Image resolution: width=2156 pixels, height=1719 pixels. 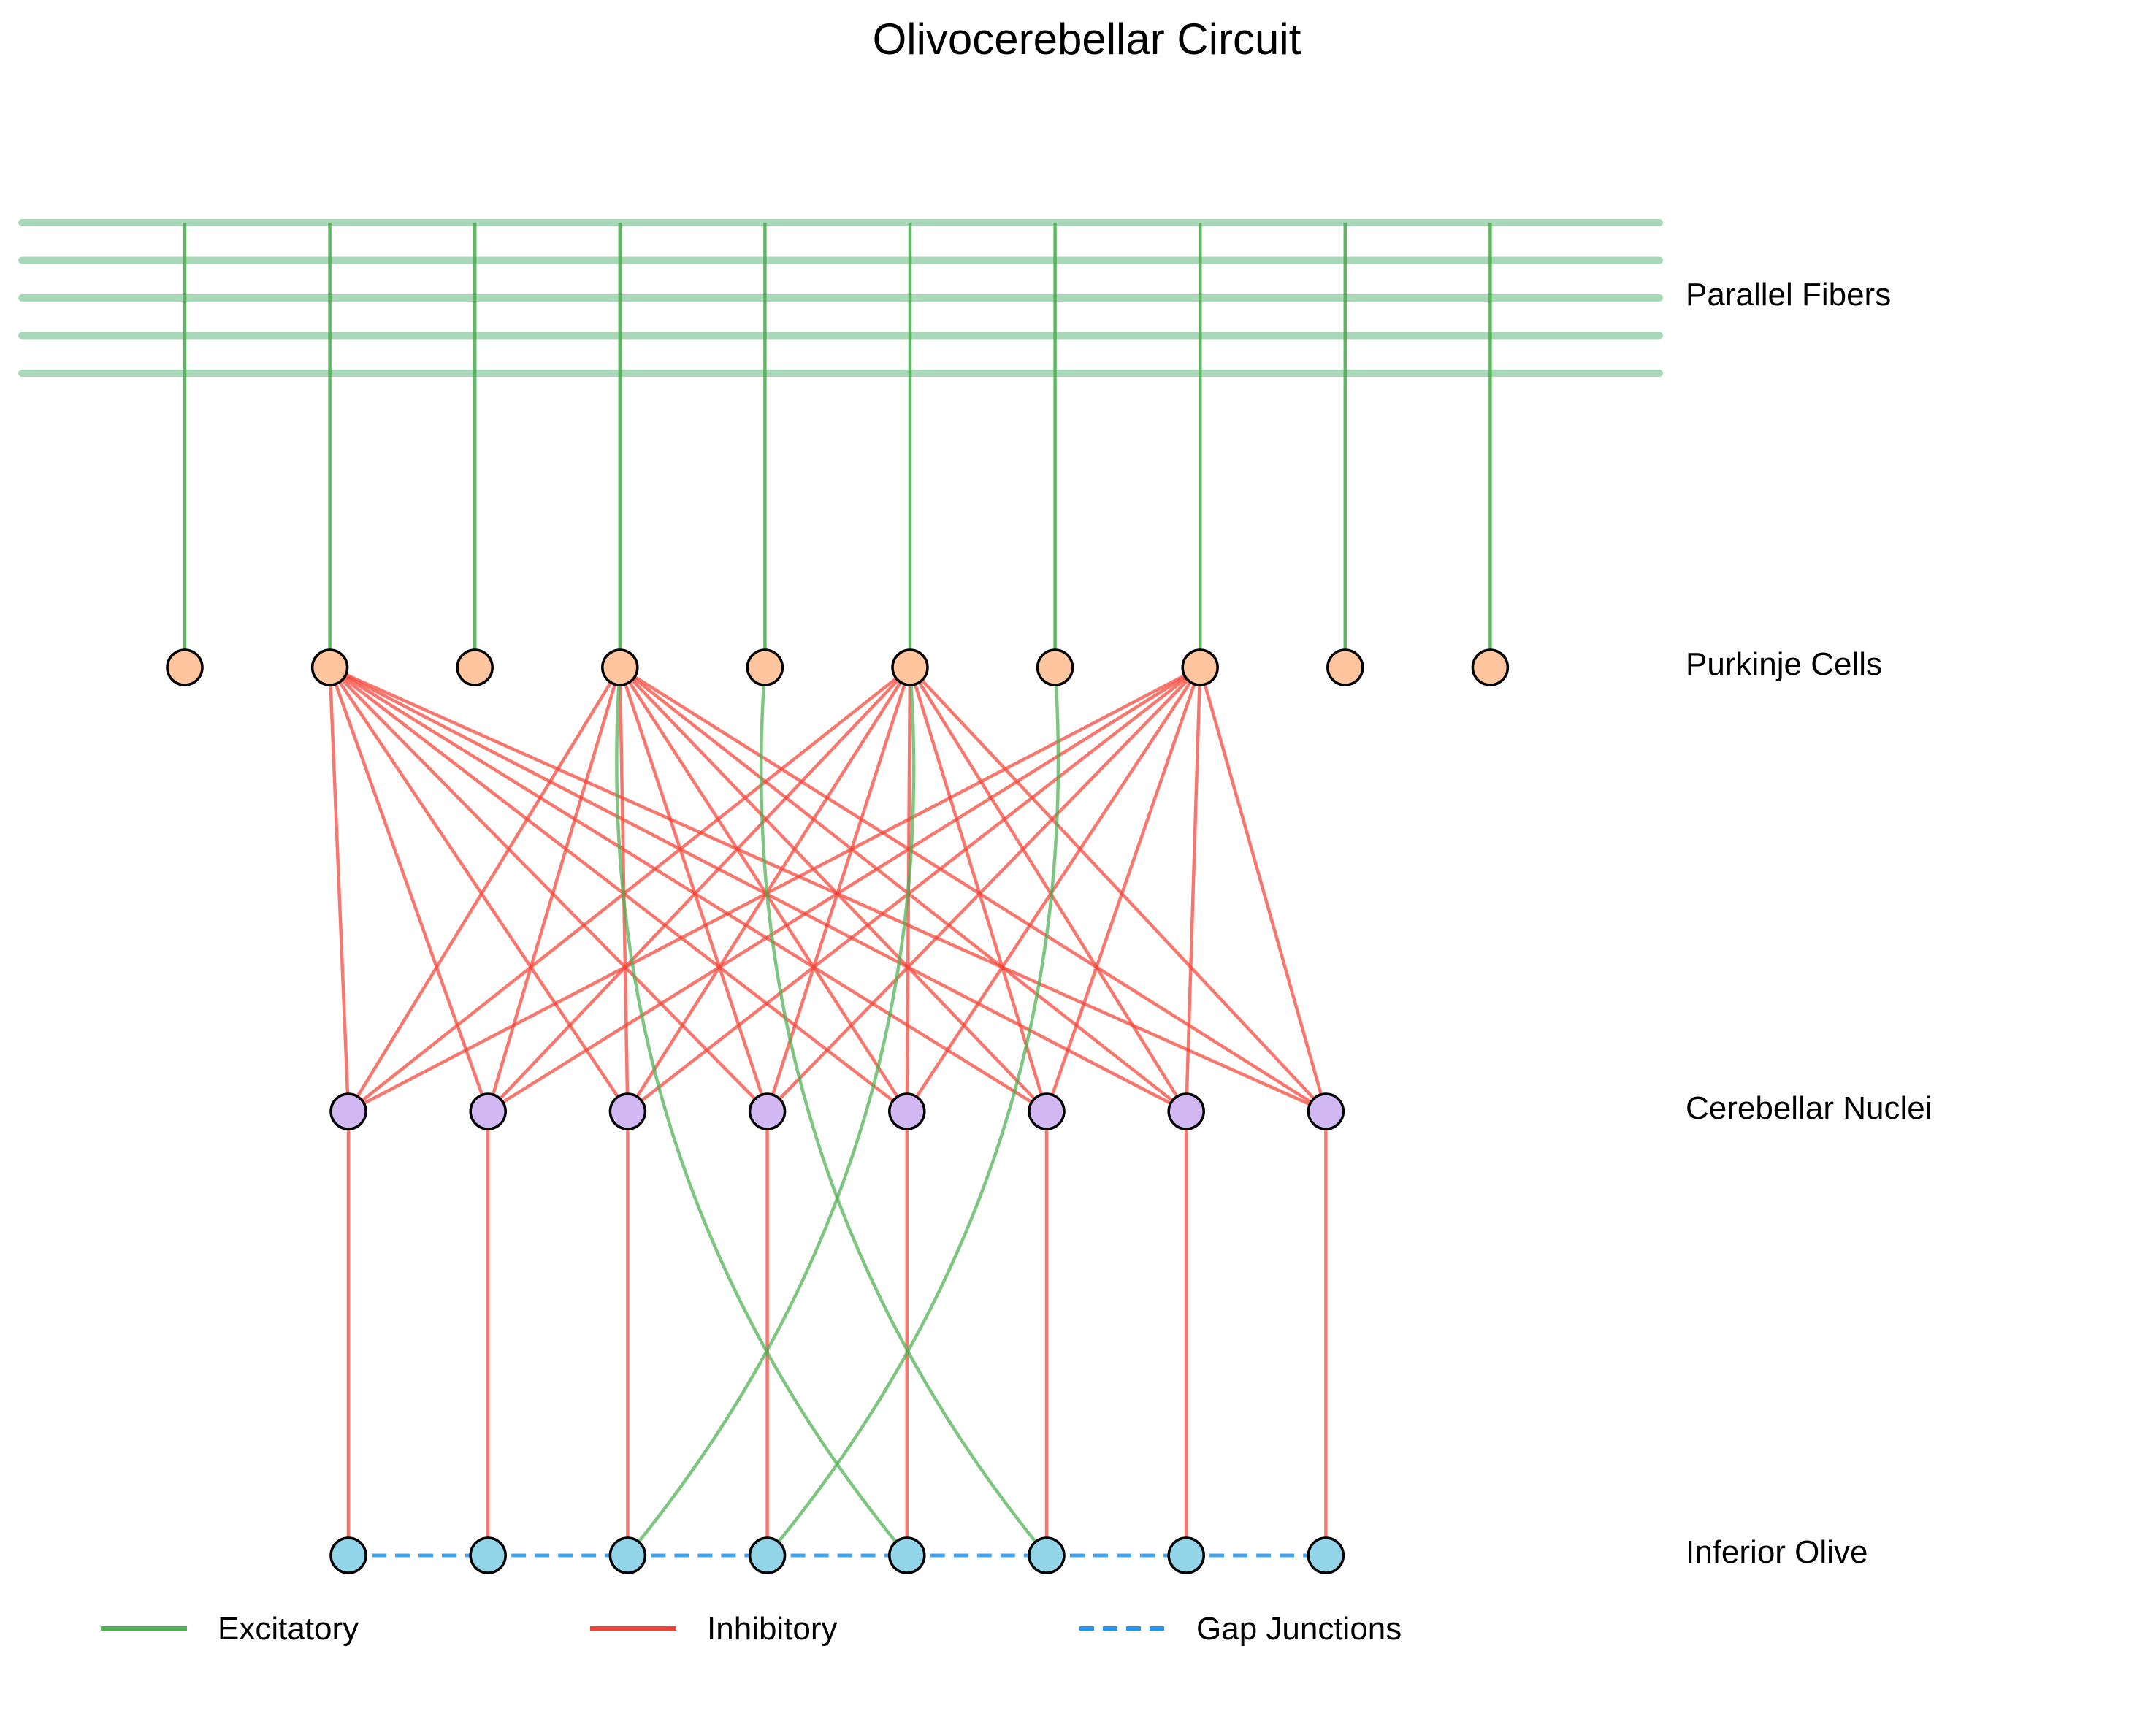 I want to click on label-inferior-olive: Inferior Olive, so click(x=1777, y=1552).